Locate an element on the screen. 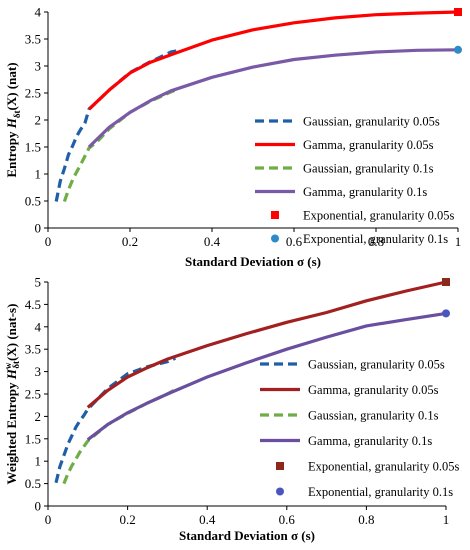 The image size is (470, 550). y-tick-label: 5 is located at coordinates (38, 282).